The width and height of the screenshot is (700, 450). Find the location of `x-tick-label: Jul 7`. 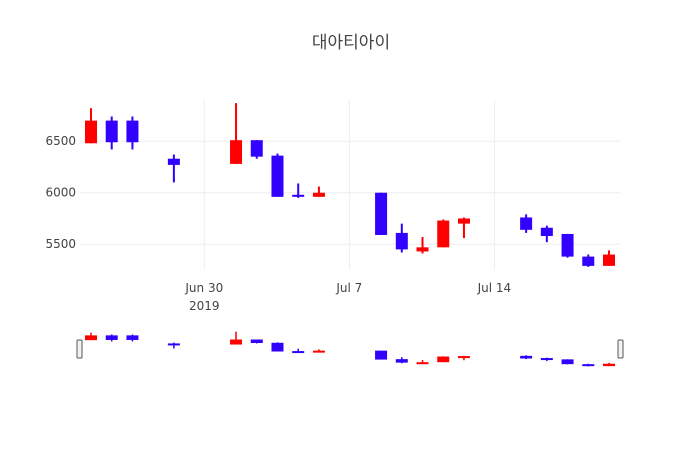

x-tick-label: Jul 7 is located at coordinates (348, 288).